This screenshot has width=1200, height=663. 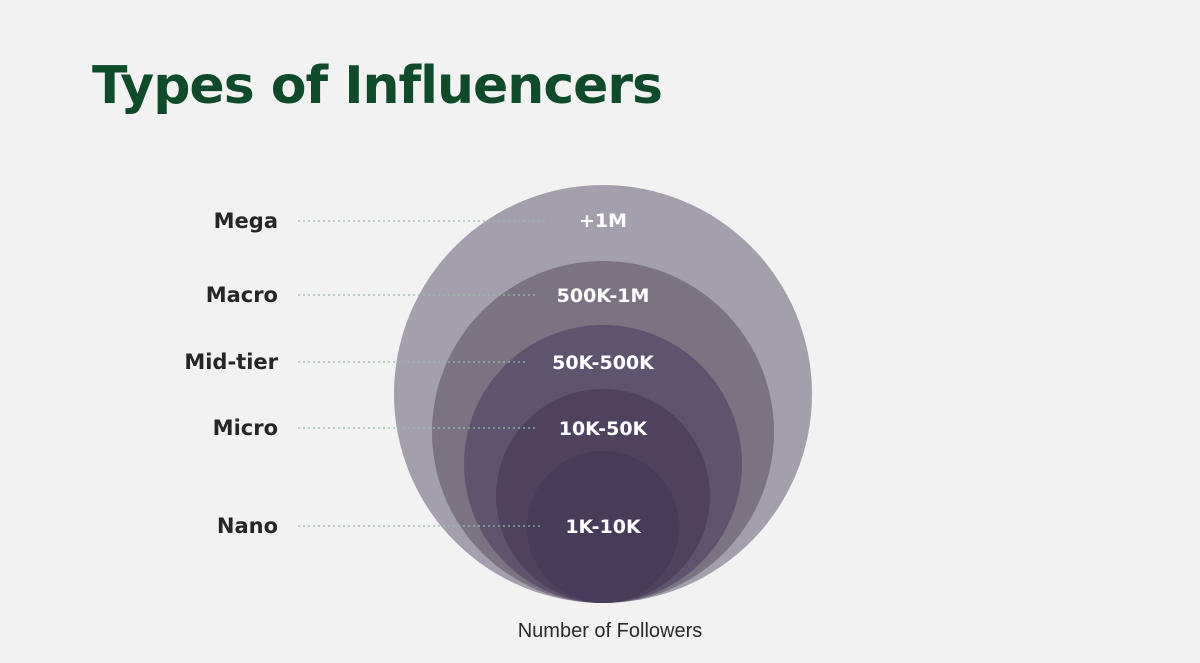 I want to click on tier-circle-nano, so click(x=603, y=527).